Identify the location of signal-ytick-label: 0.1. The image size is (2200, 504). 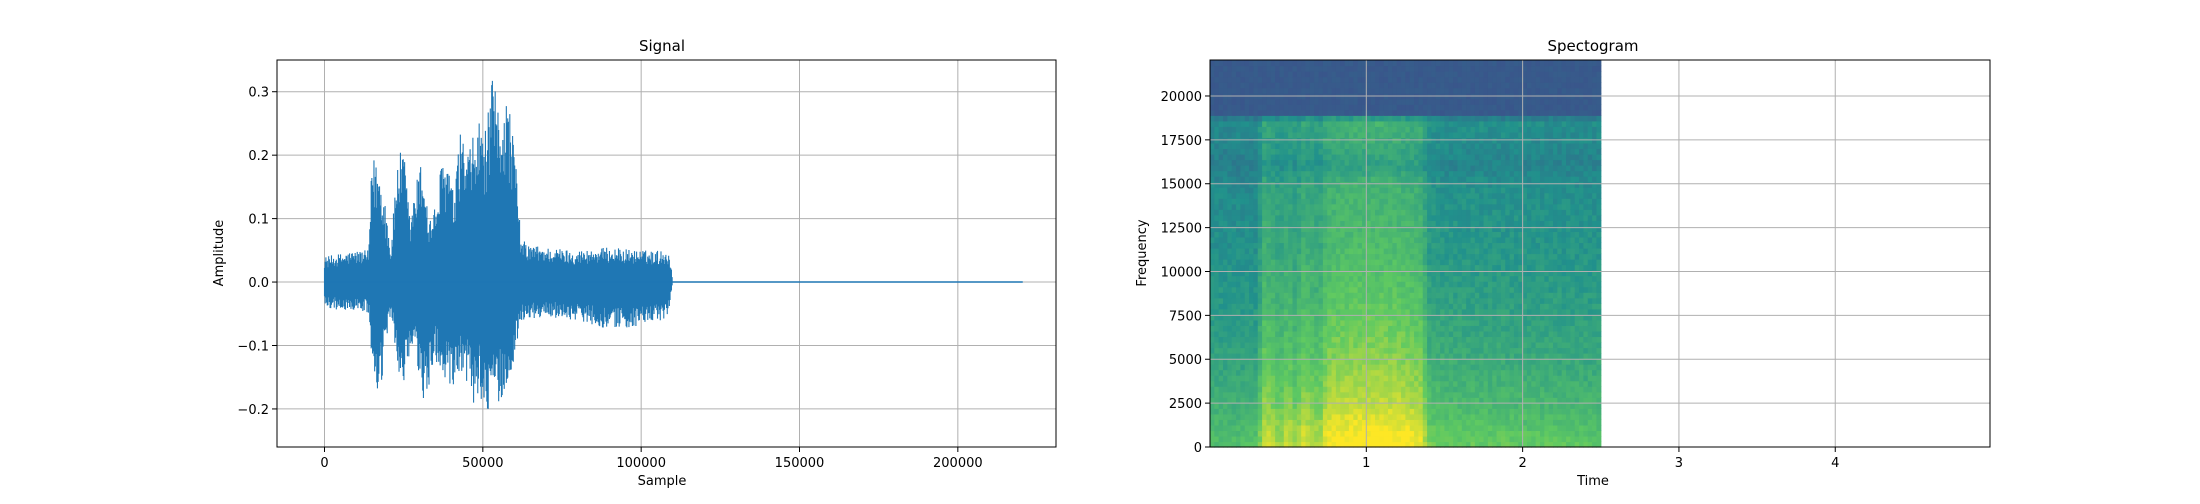
(258, 220).